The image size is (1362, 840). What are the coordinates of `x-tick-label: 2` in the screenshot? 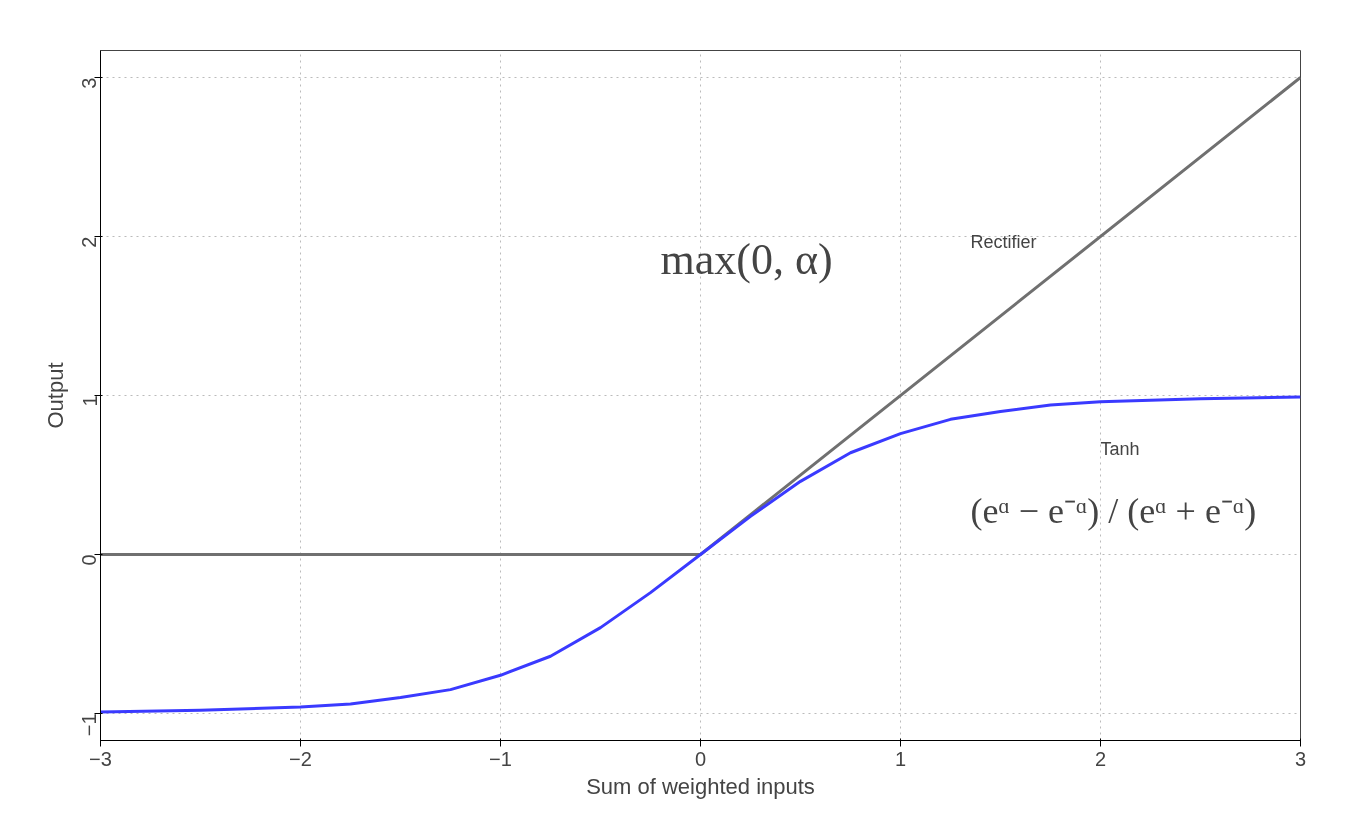 It's located at (1100, 758).